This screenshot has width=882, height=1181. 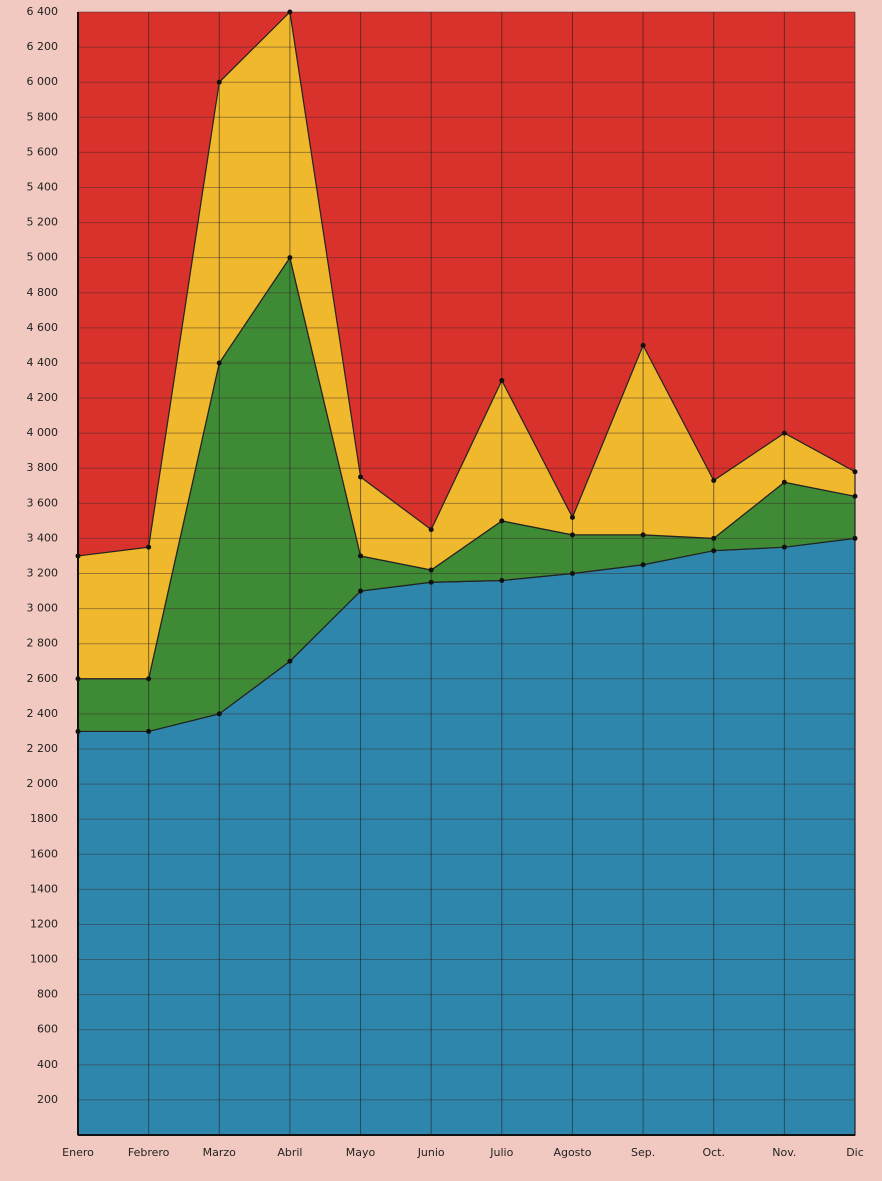 What do you see at coordinates (784, 1152) in the screenshot?
I see `x-tick-label: Nov.` at bounding box center [784, 1152].